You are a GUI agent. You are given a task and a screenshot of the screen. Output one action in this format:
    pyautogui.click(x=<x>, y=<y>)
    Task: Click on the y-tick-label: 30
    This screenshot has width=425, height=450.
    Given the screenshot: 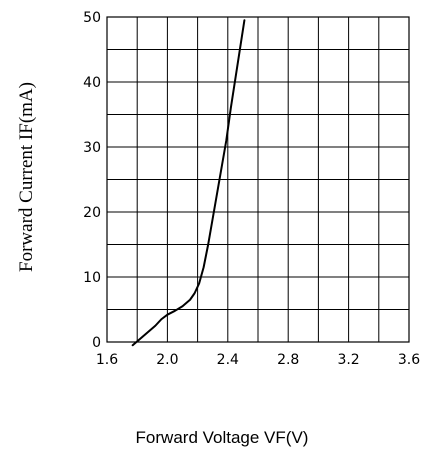 What is the action you would take?
    pyautogui.click(x=92, y=148)
    